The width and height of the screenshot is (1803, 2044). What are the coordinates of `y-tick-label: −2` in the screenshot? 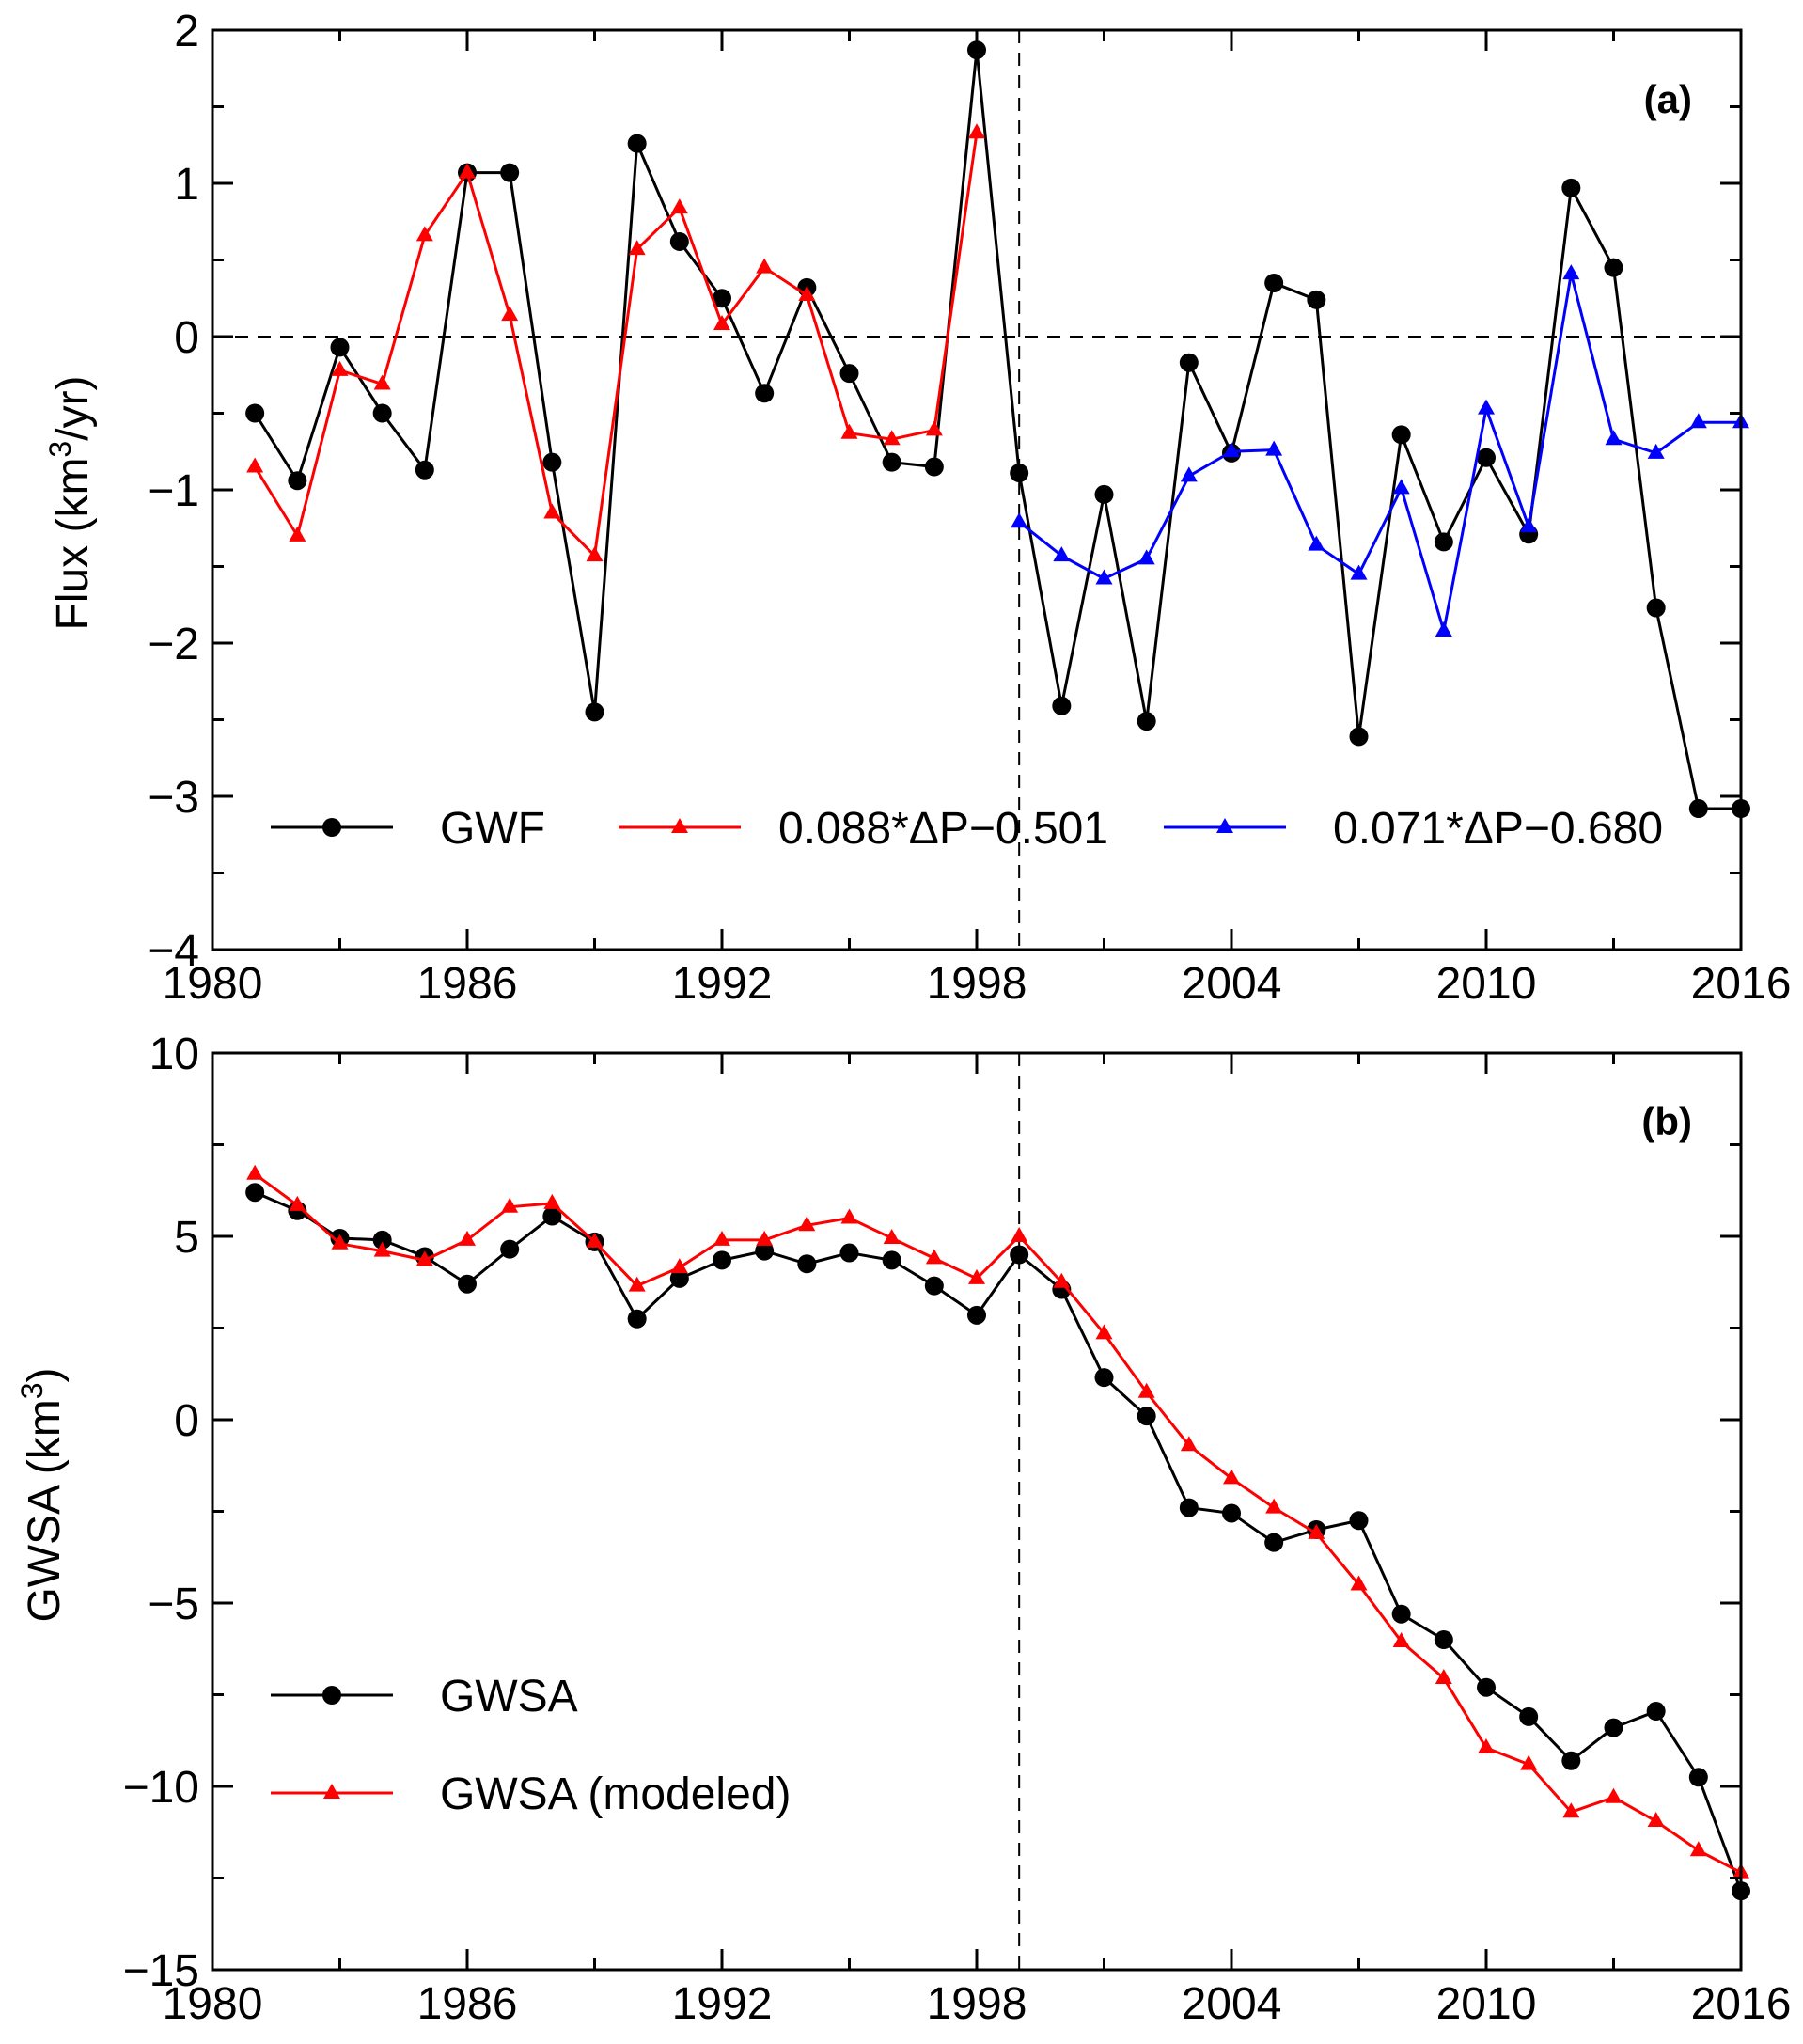 It's located at (173, 644).